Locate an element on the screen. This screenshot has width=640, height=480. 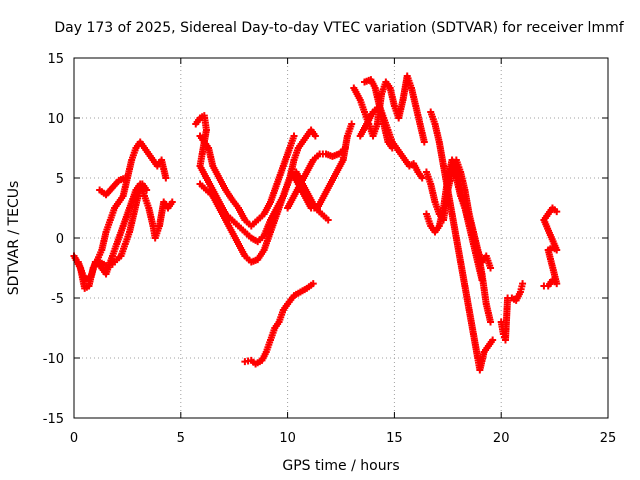
y-tick-label: 5 is located at coordinates (60, 179).